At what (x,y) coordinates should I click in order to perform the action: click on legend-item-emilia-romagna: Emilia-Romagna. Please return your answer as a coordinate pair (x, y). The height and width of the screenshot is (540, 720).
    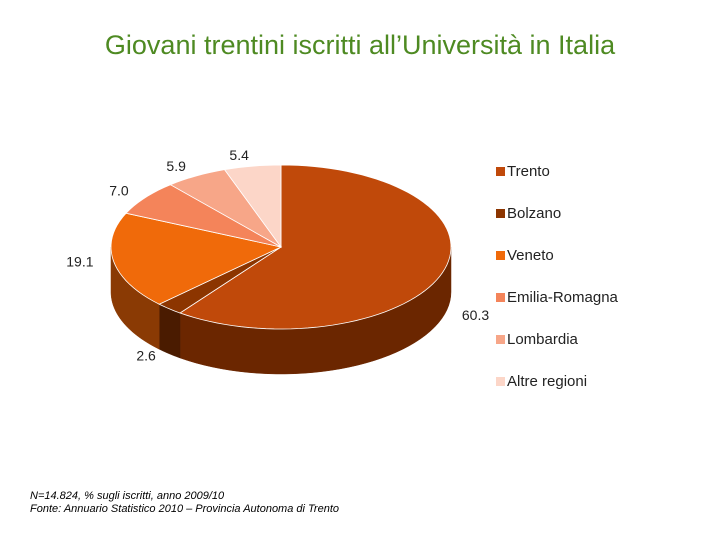
    Looking at the image, I should click on (557, 297).